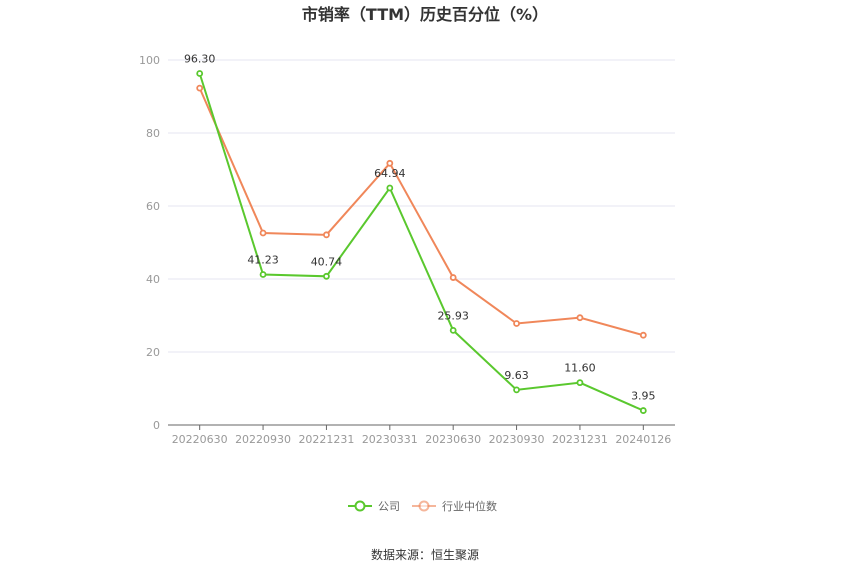  What do you see at coordinates (374, 506) in the screenshot?
I see `legend-item-company: 公司` at bounding box center [374, 506].